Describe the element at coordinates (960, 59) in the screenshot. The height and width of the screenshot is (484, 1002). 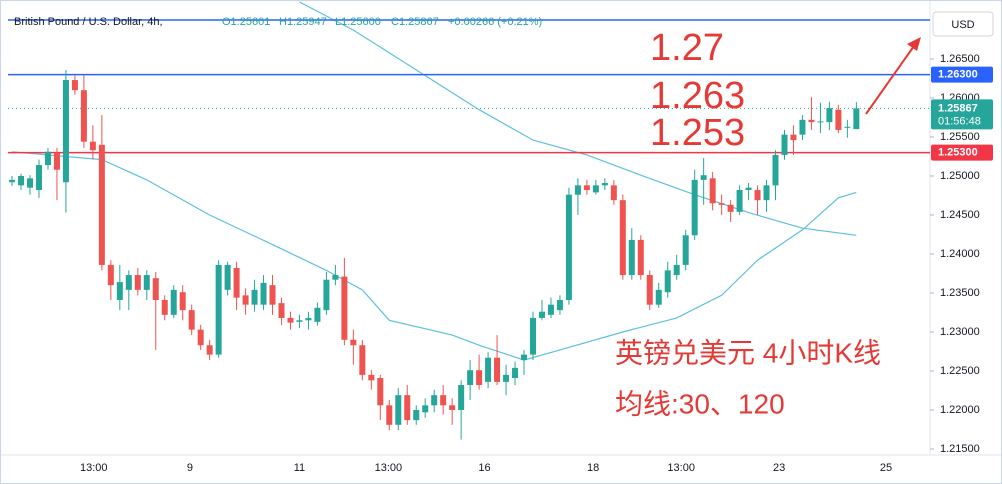
I see `y-tick-label: 1.26500` at that location.